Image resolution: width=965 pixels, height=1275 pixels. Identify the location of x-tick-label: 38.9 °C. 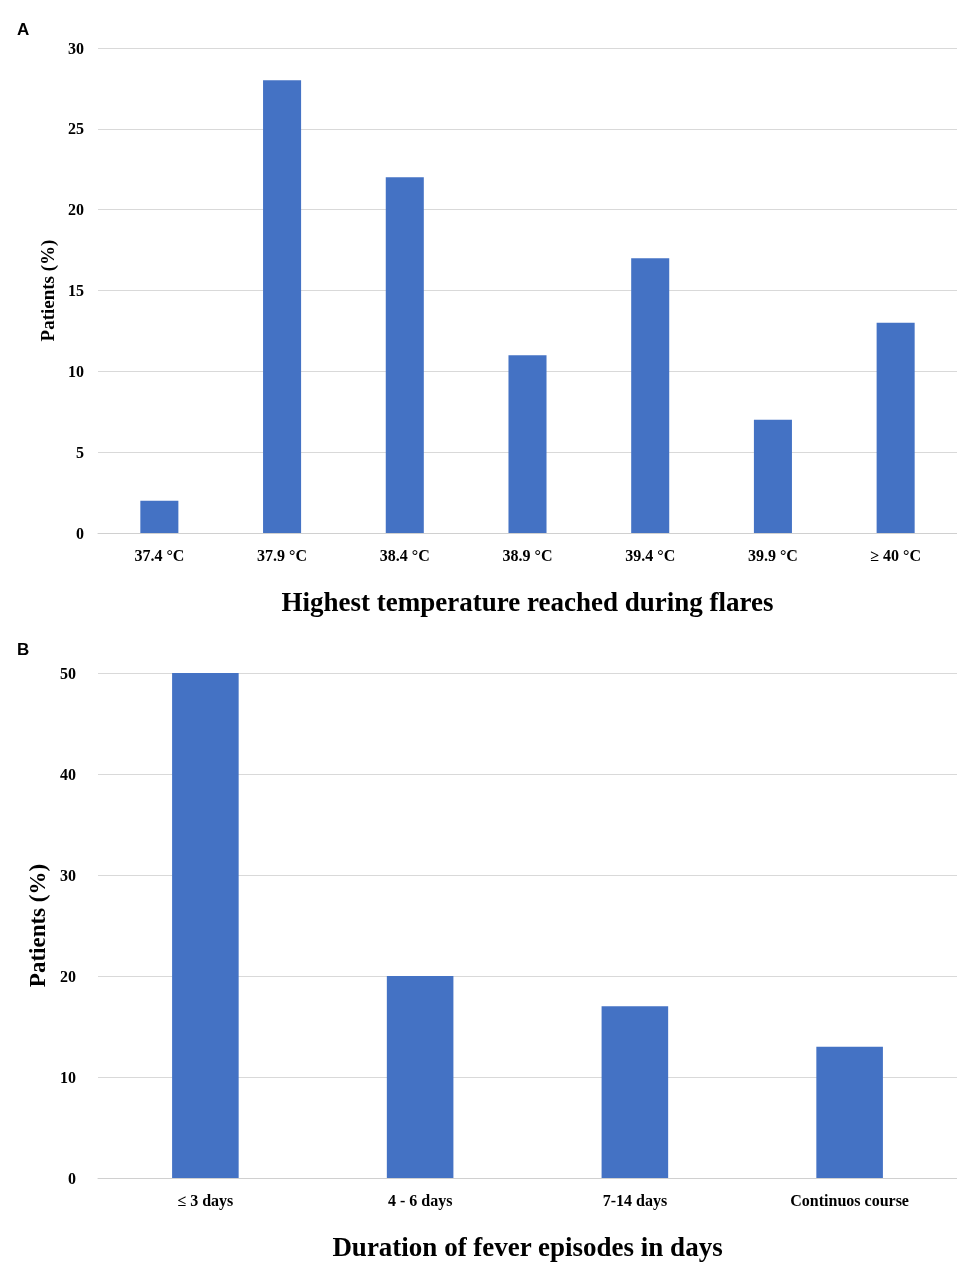
(527, 555).